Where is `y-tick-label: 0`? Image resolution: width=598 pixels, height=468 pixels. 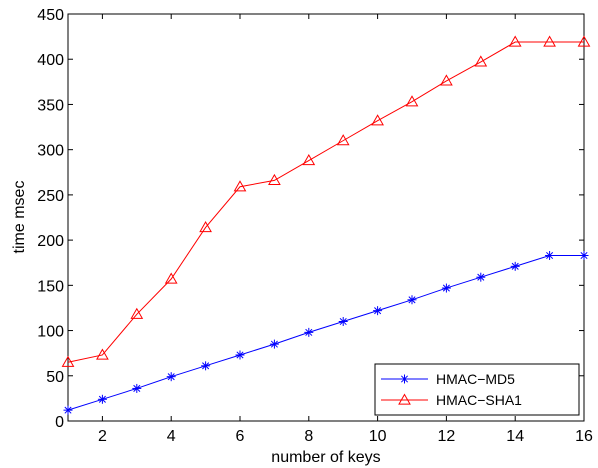
y-tick-label: 0 is located at coordinates (59, 422).